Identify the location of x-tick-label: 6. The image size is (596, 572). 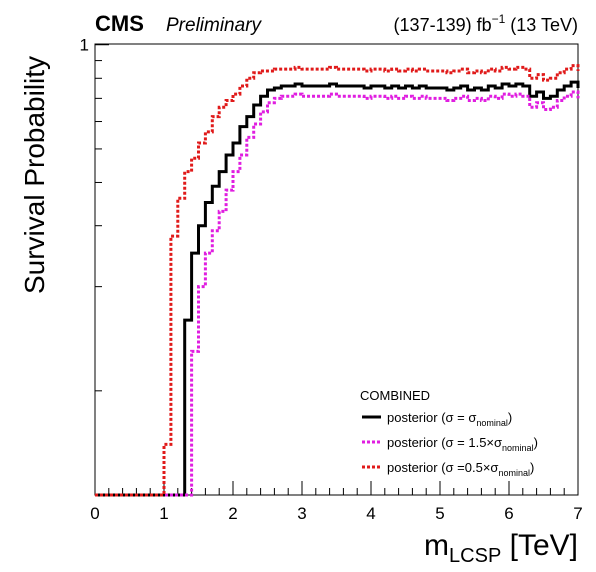
(508, 513).